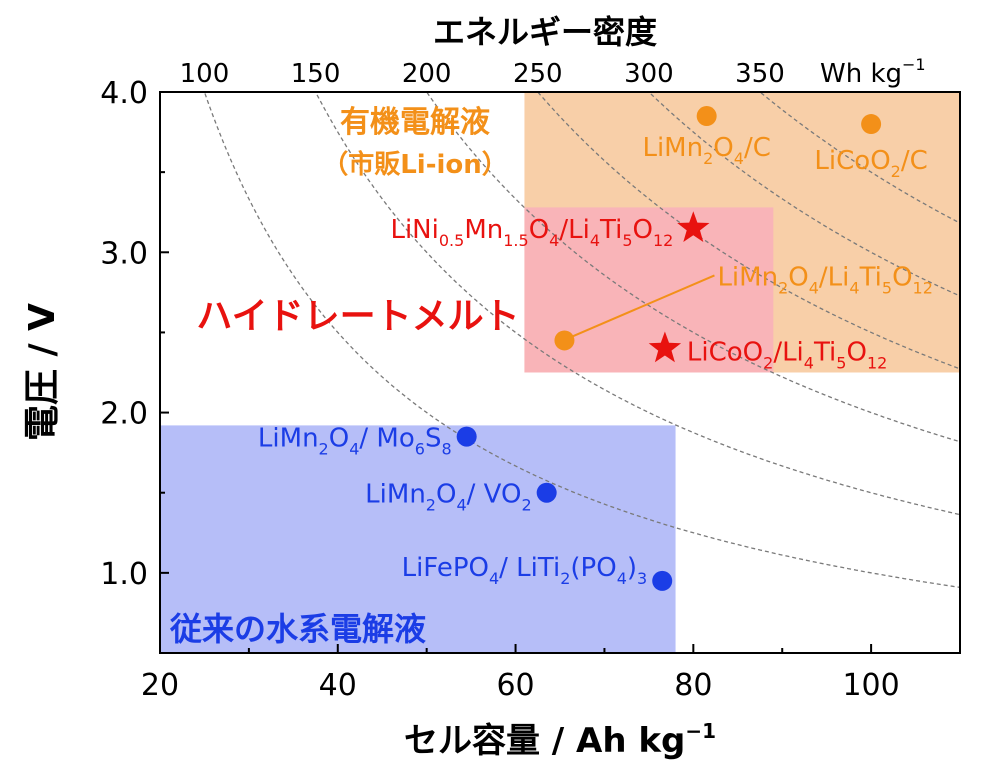  What do you see at coordinates (433, 439) in the screenshot?
I see `label-segment-6: S` at bounding box center [433, 439].